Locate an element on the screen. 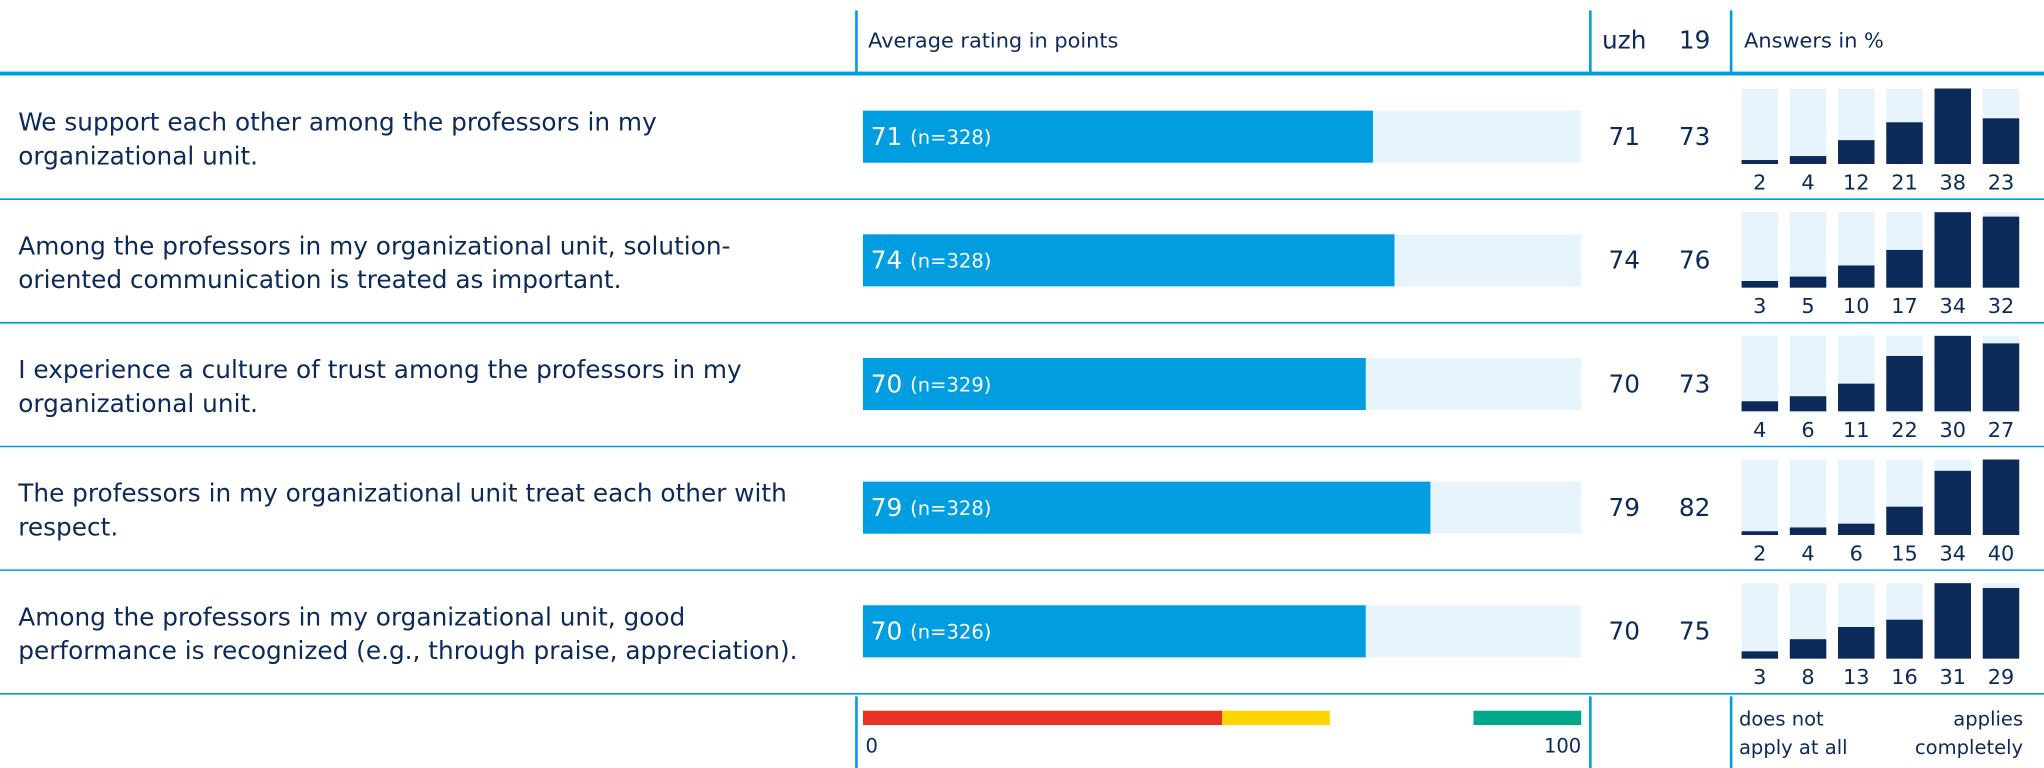 This screenshot has width=2044, height=768. average-value: 71 is located at coordinates (887, 136).